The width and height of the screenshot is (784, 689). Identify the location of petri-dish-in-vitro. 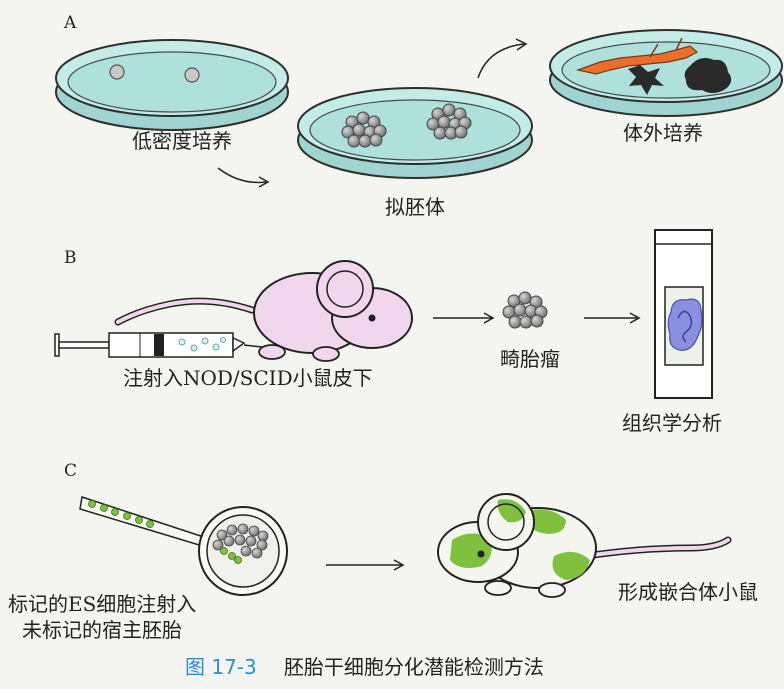
(666, 73).